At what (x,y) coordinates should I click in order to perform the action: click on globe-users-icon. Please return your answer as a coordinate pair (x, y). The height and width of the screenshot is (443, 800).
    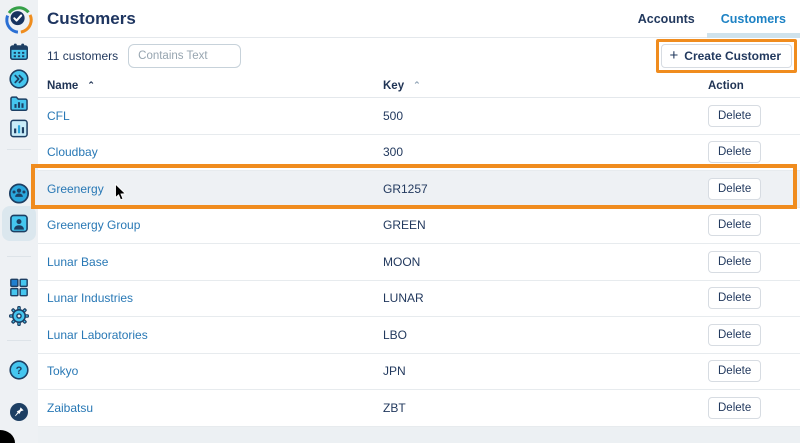
    Looking at the image, I should click on (19, 193).